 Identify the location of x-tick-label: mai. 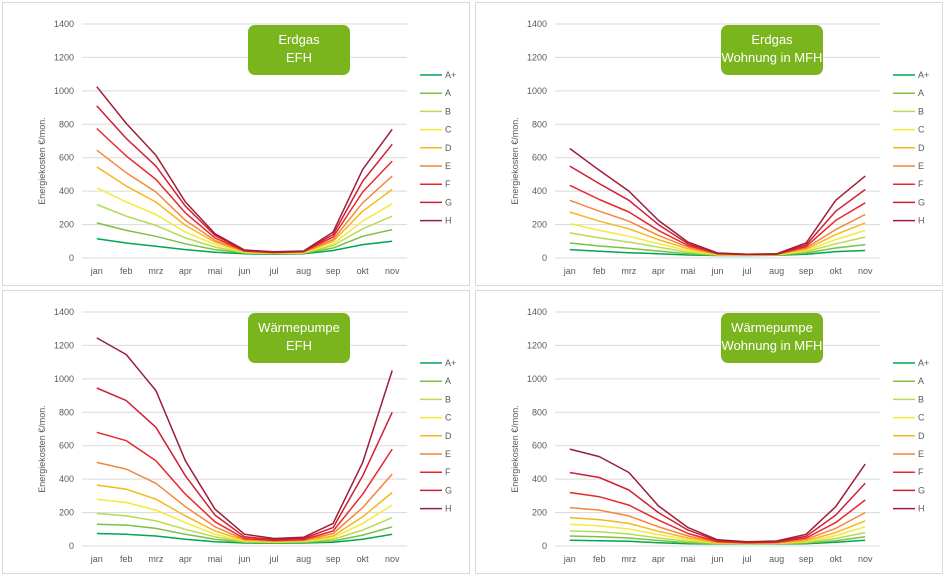
(215, 559).